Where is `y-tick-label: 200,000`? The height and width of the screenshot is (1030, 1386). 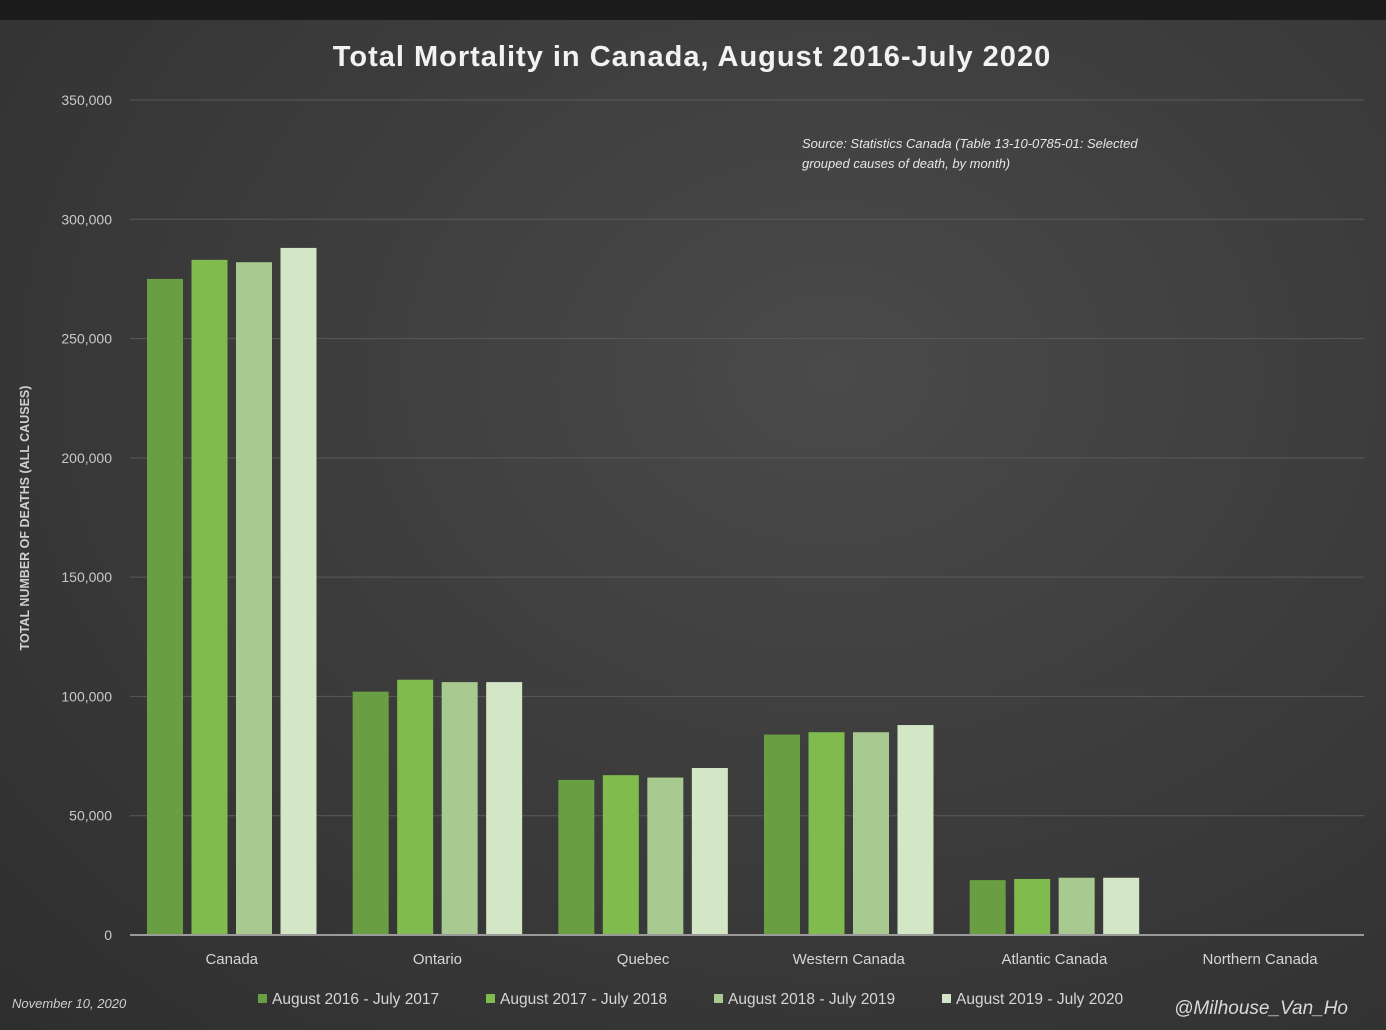
y-tick-label: 200,000 is located at coordinates (86, 458).